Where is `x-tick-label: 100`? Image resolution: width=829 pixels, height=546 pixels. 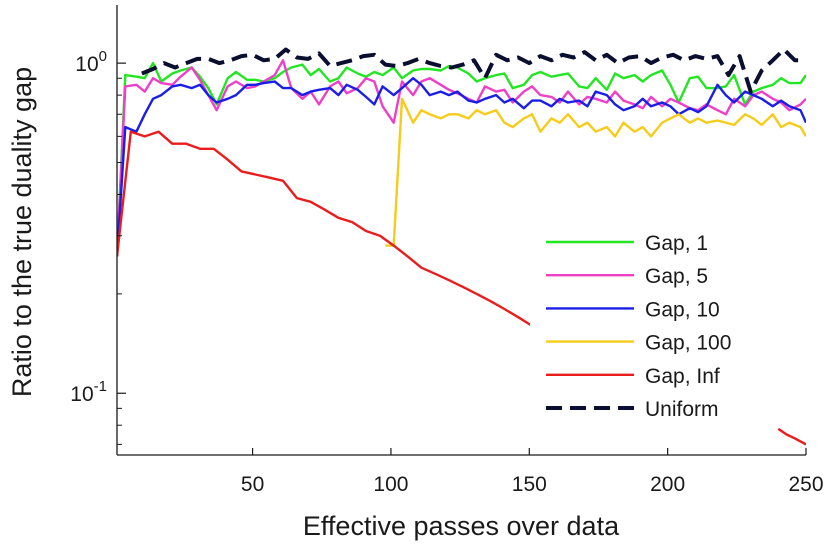
x-tick-label: 100 is located at coordinates (390, 484).